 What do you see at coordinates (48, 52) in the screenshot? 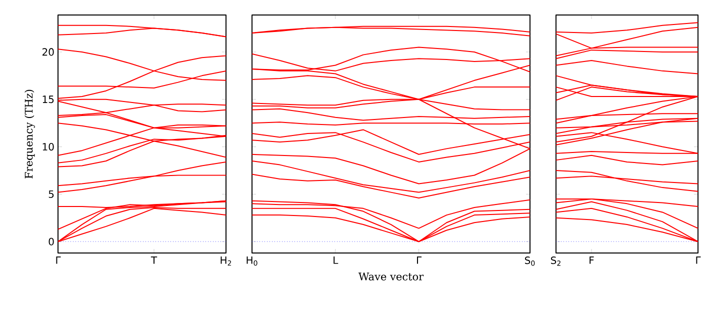
I see `y-tick-label: 20` at bounding box center [48, 52].